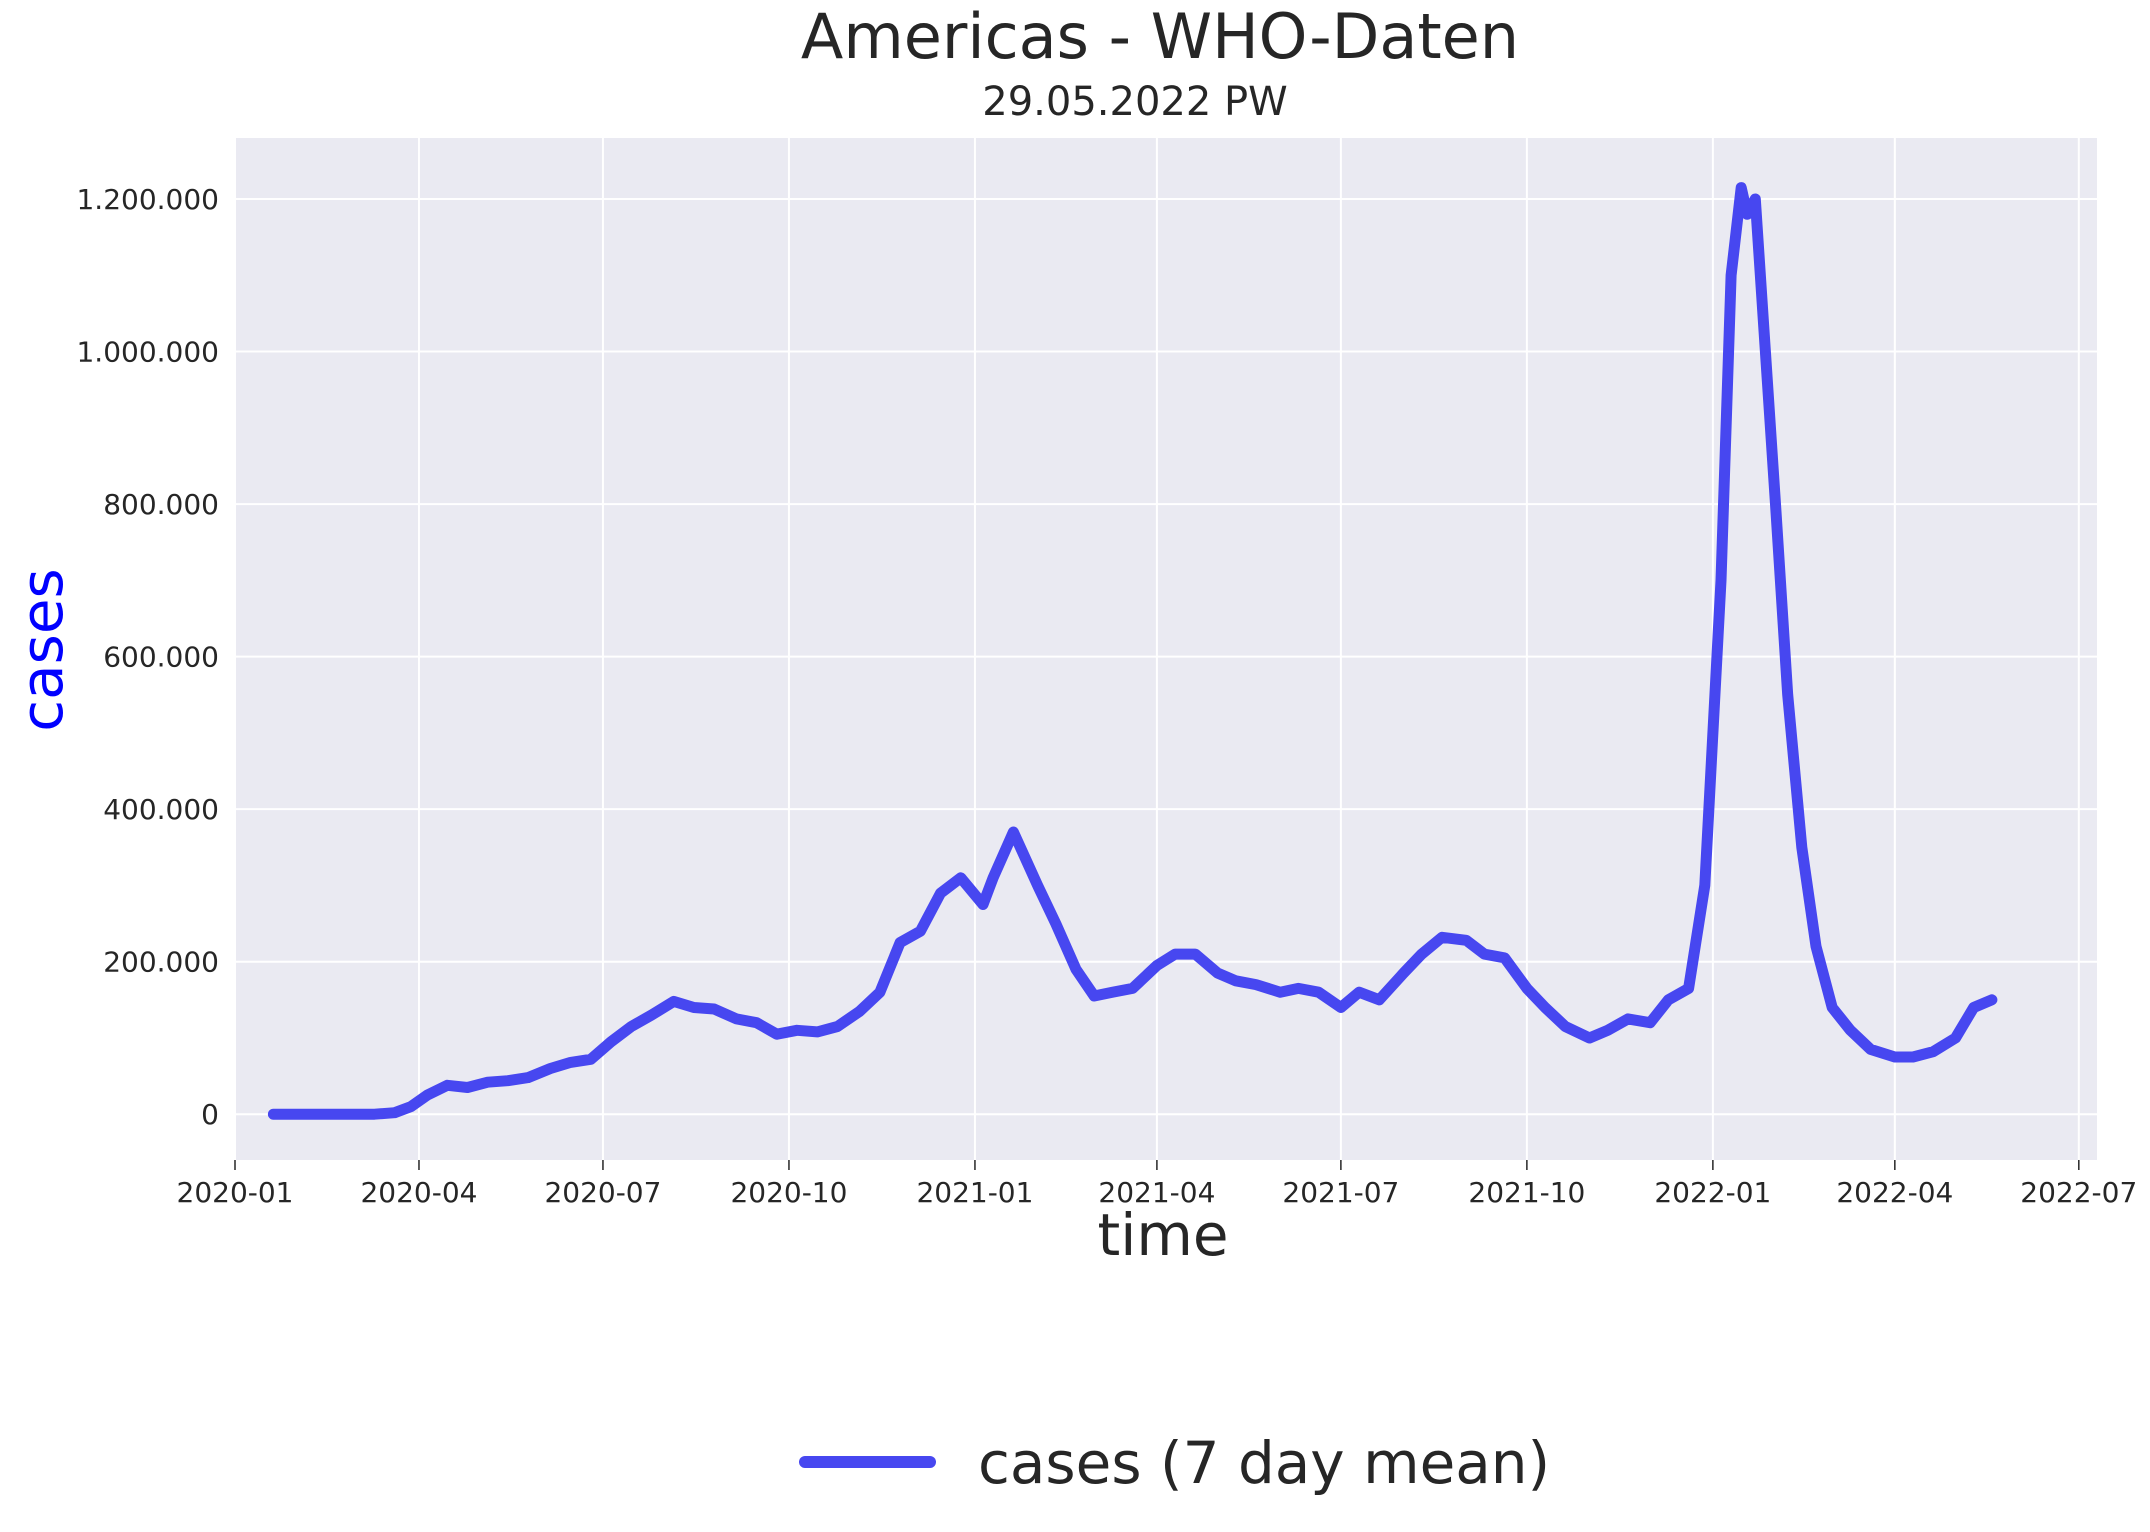 The image size is (2150, 1532). Describe the element at coordinates (602, 1192) in the screenshot. I see `x-tick-label: 2020-07` at that location.